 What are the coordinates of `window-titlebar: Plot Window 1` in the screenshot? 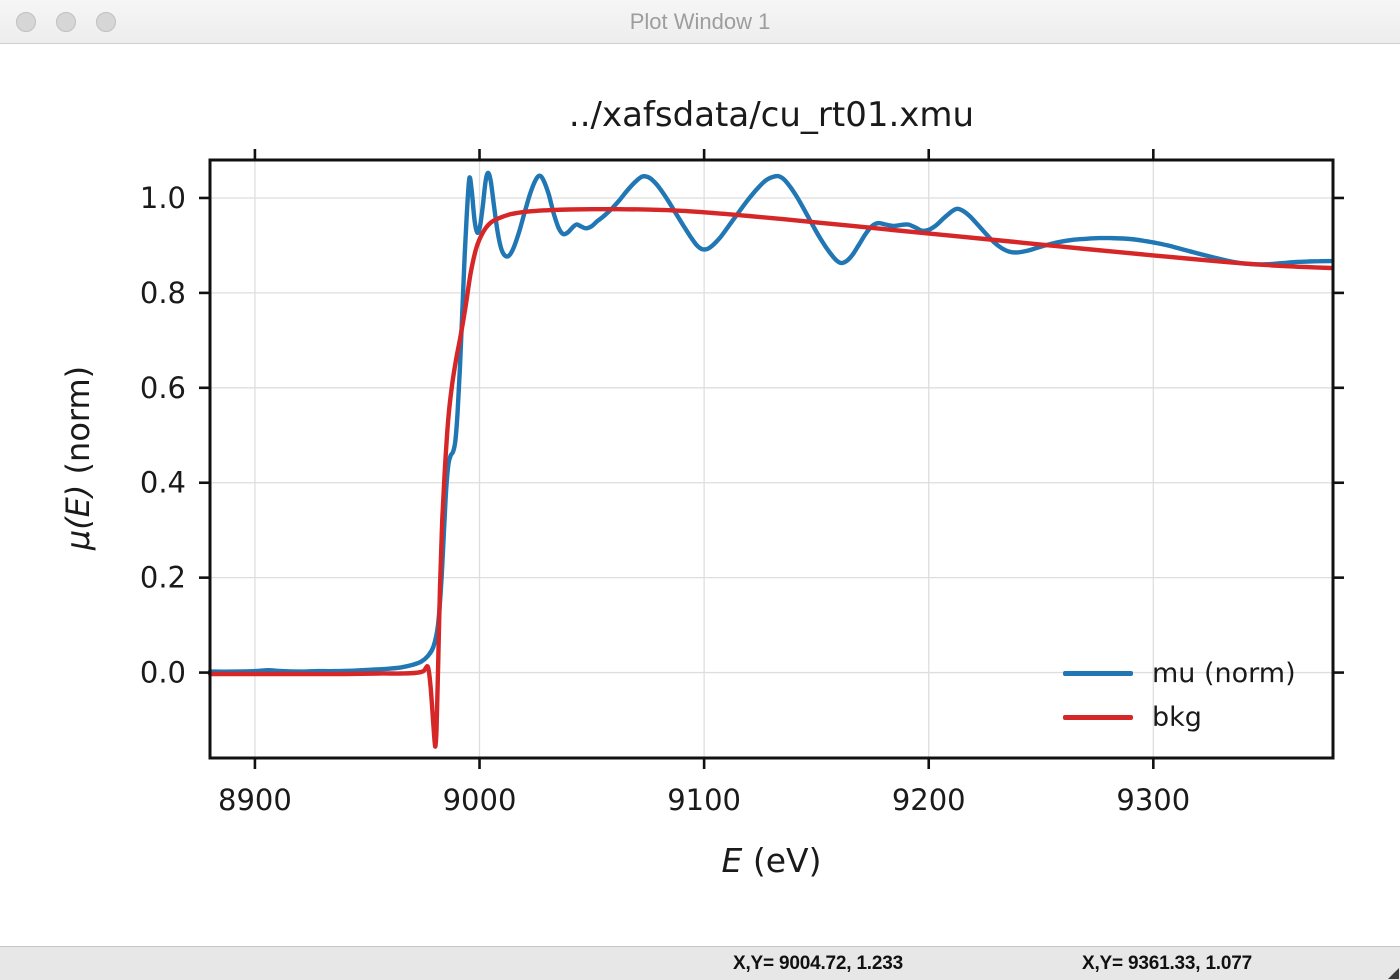 It's located at (700, 22).